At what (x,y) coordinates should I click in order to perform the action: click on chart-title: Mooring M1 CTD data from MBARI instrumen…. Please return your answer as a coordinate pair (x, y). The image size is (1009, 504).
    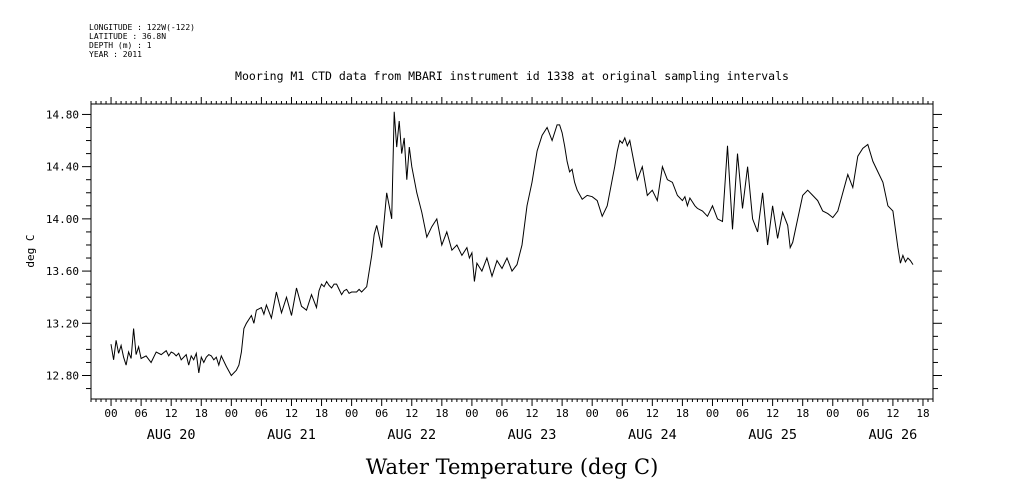
    Looking at the image, I should click on (512, 76).